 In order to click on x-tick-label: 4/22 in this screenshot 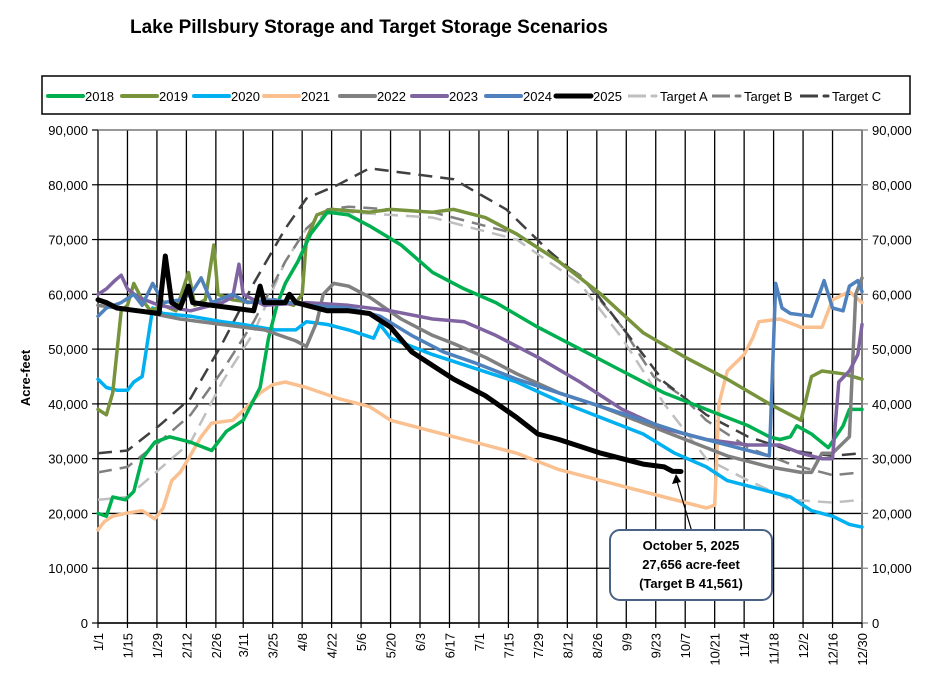, I will do `click(332, 645)`.